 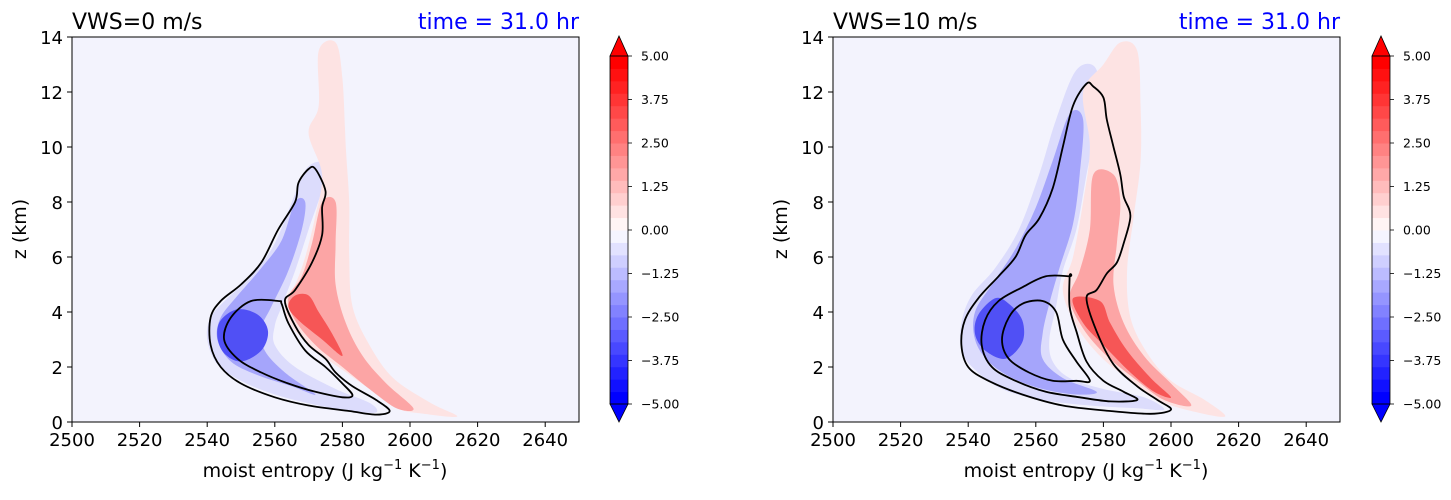 I want to click on y-axis-label-1: z (km), so click(x=20, y=229).